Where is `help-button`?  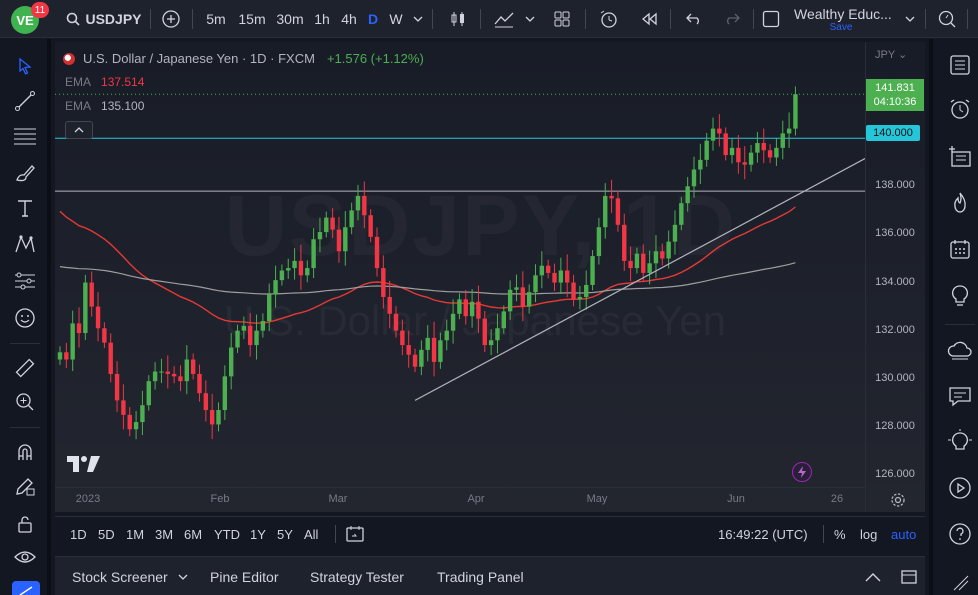
help-button is located at coordinates (957, 534).